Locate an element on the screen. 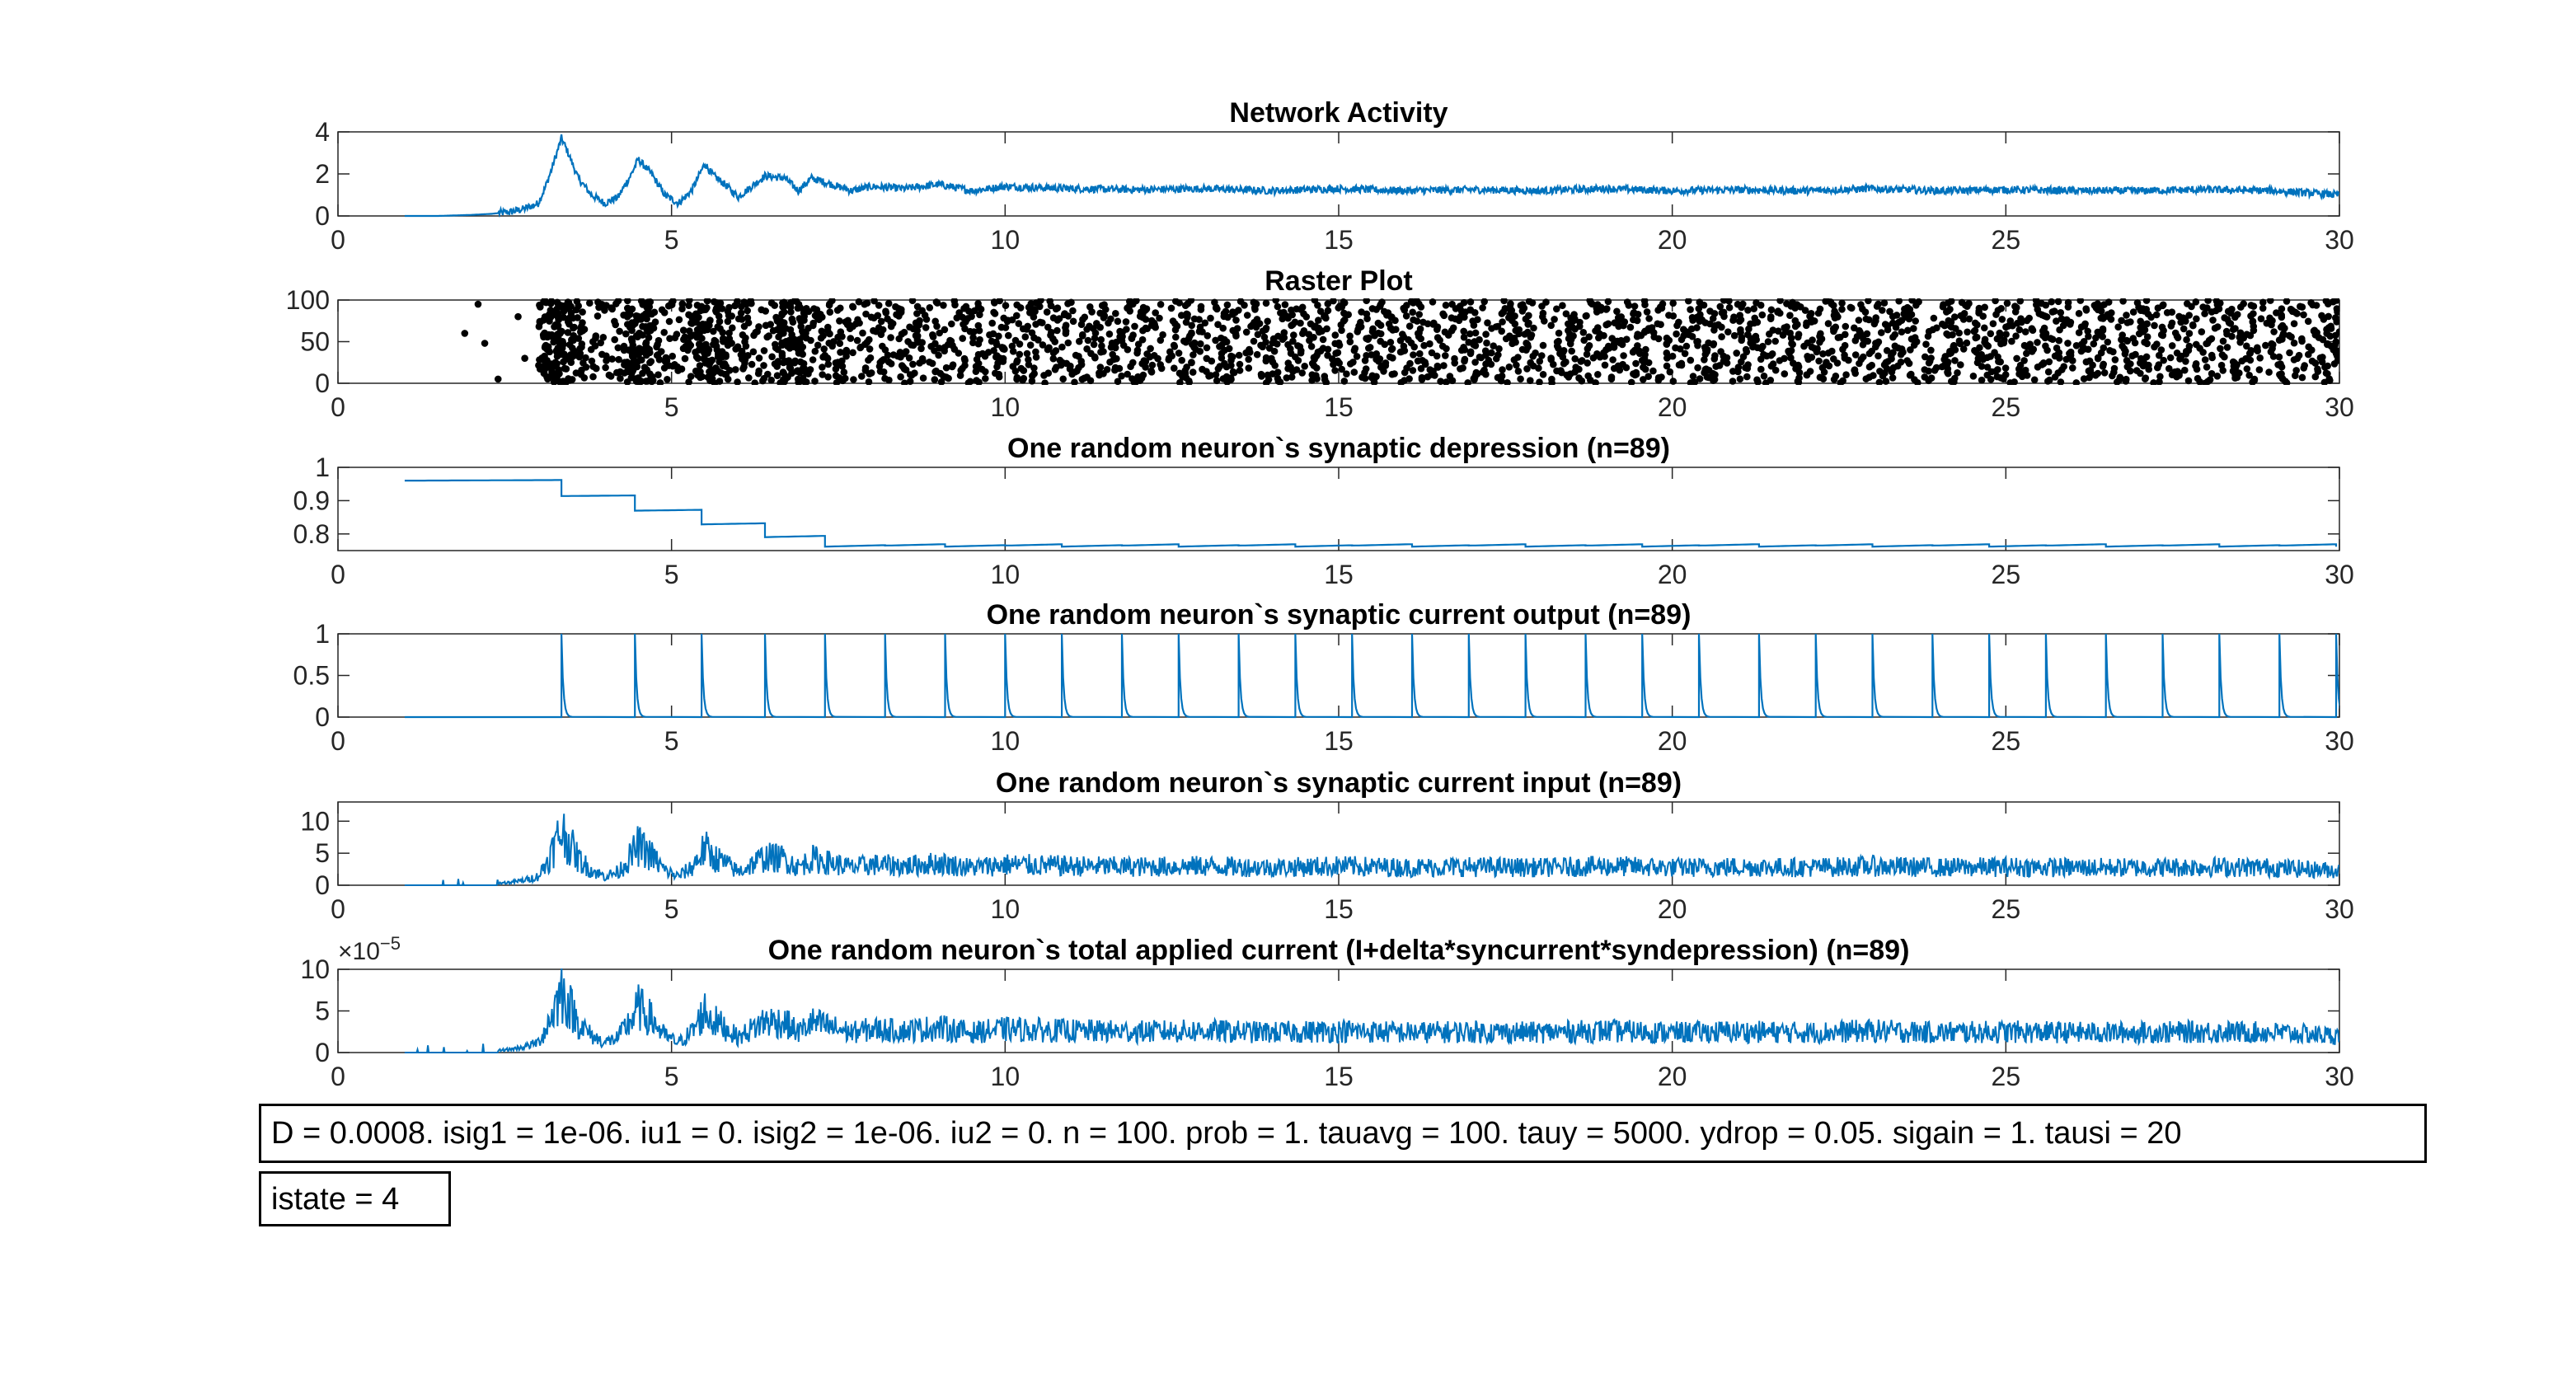 The image size is (2576, 1374). y-tick-label: 2 is located at coordinates (322, 174).